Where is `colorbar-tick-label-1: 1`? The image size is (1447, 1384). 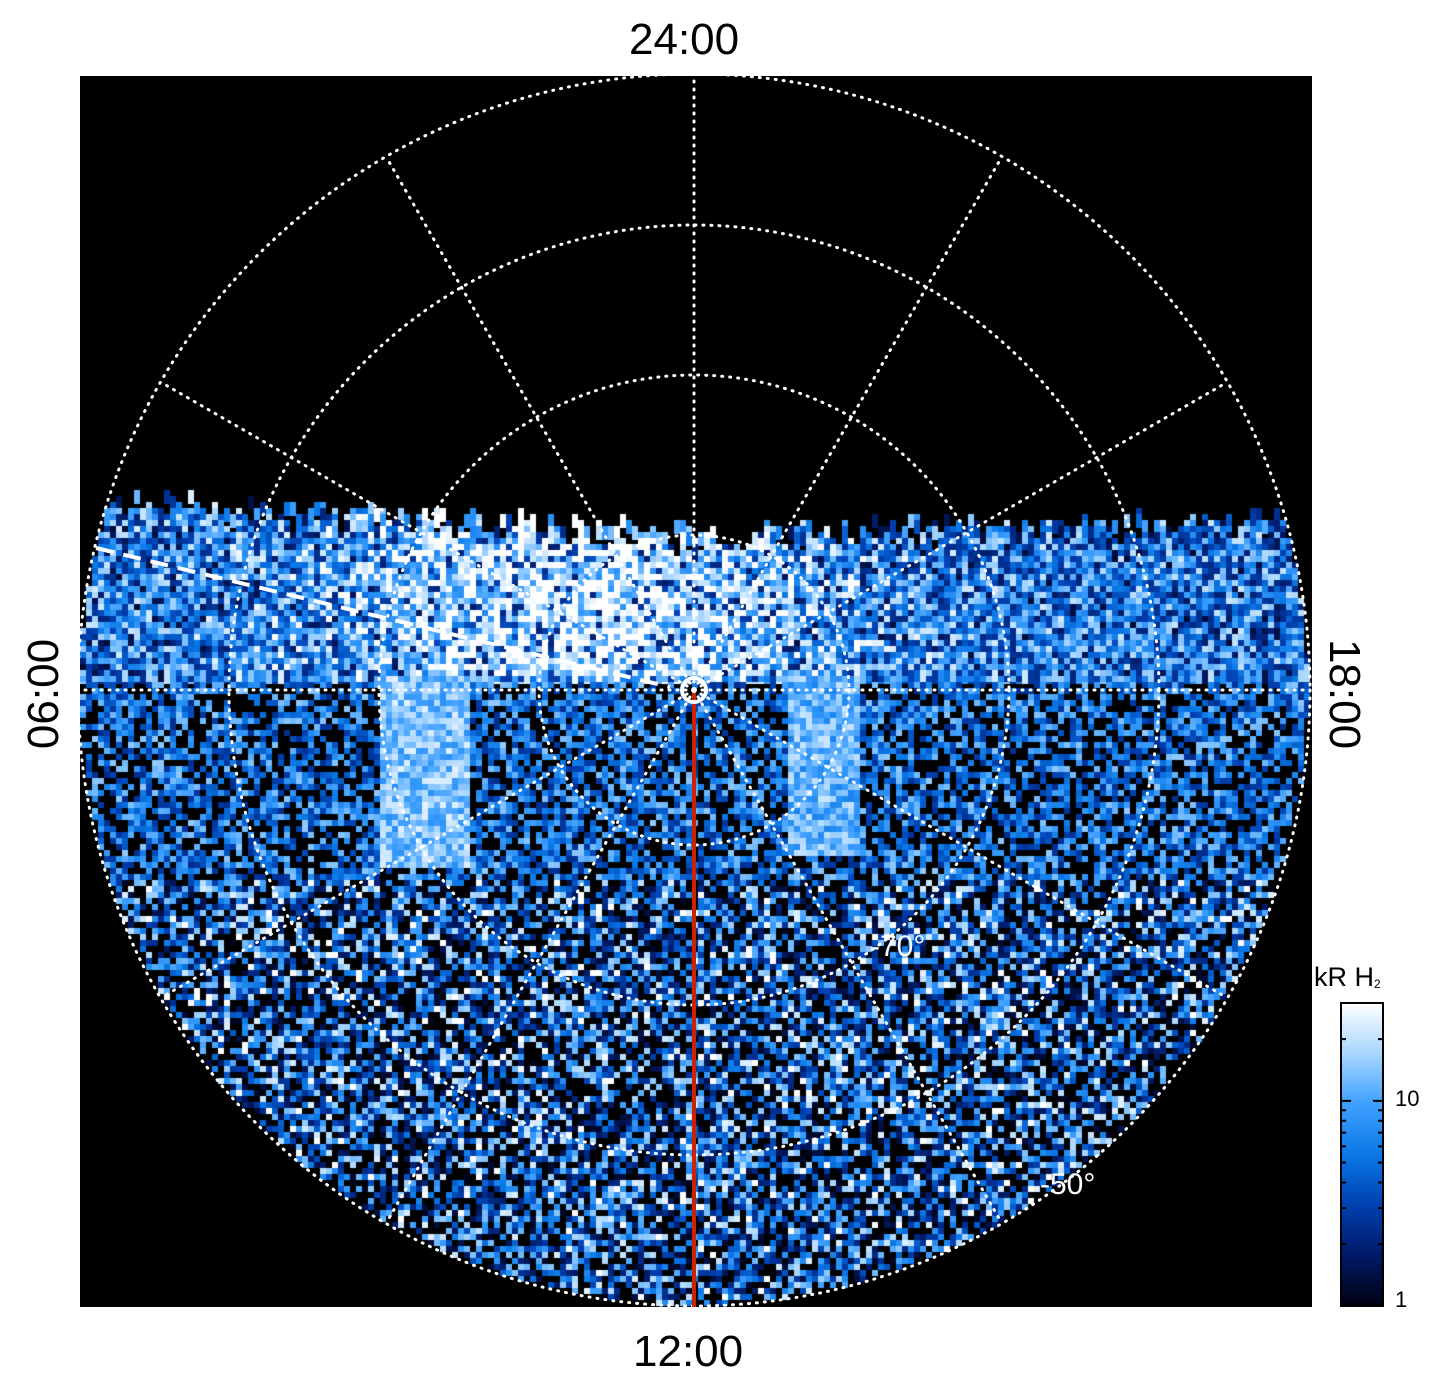
colorbar-tick-label-1: 1 is located at coordinates (1401, 1299).